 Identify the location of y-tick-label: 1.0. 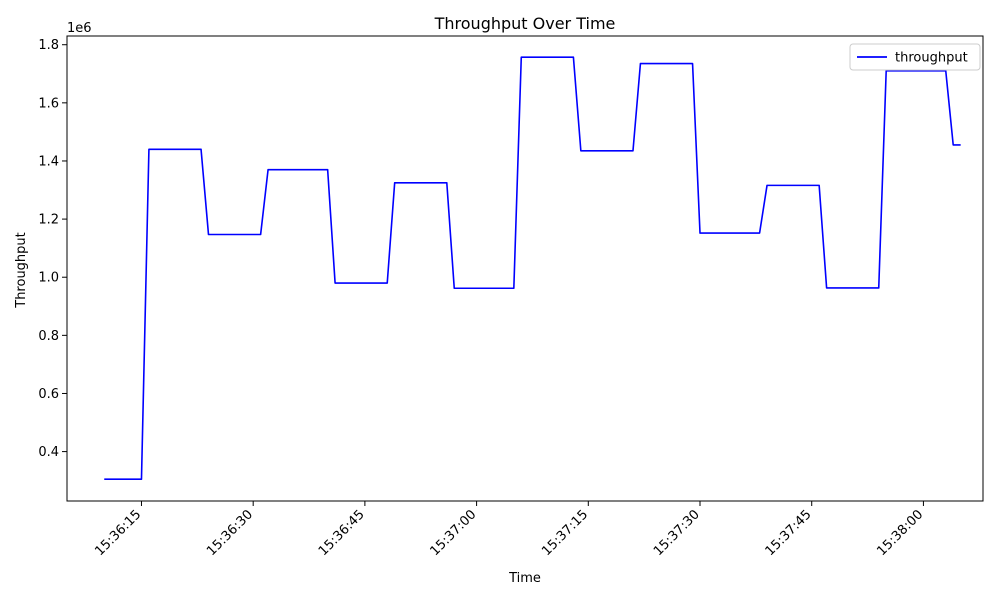
(48, 278).